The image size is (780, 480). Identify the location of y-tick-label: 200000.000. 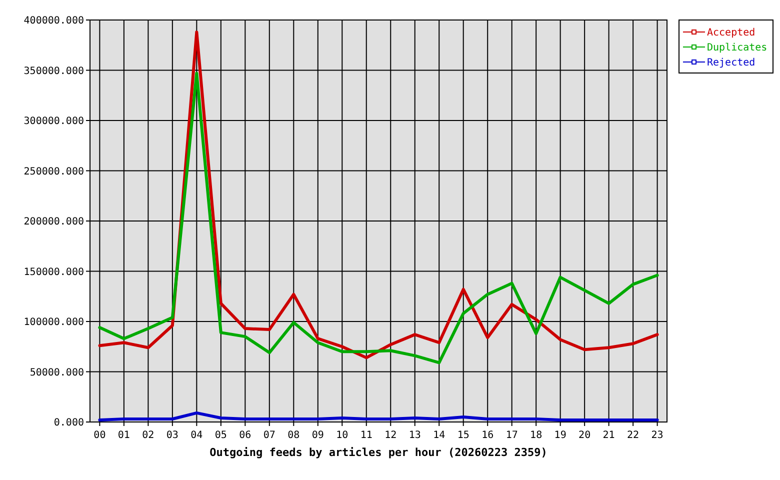
(54, 222).